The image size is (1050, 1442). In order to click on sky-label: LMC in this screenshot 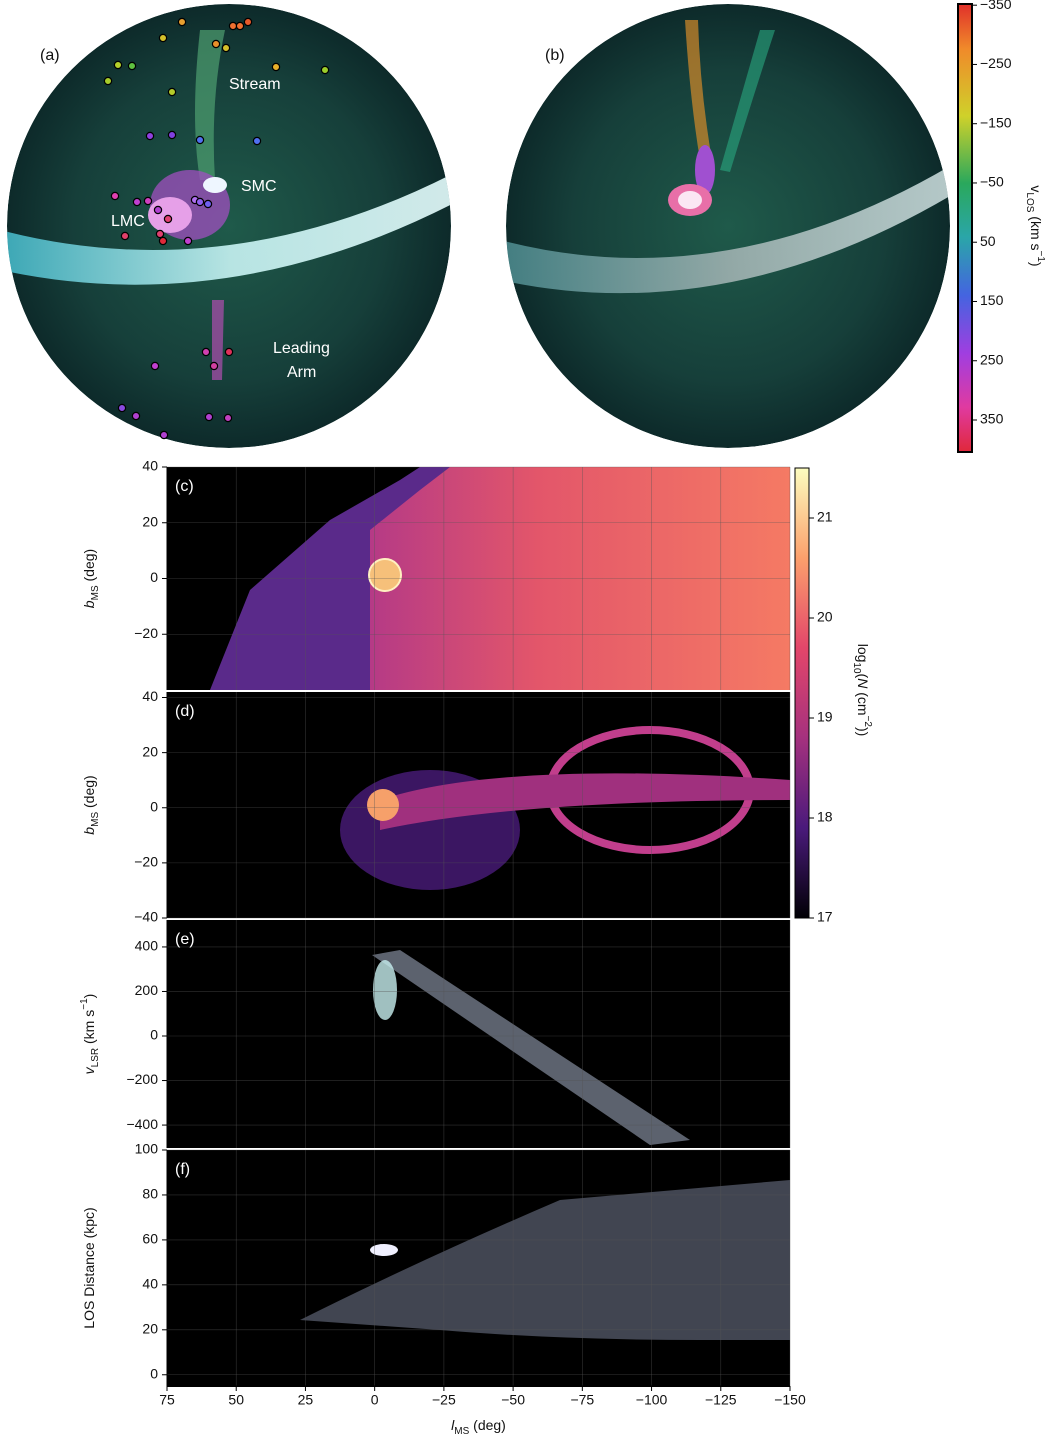, I will do `click(128, 221)`.